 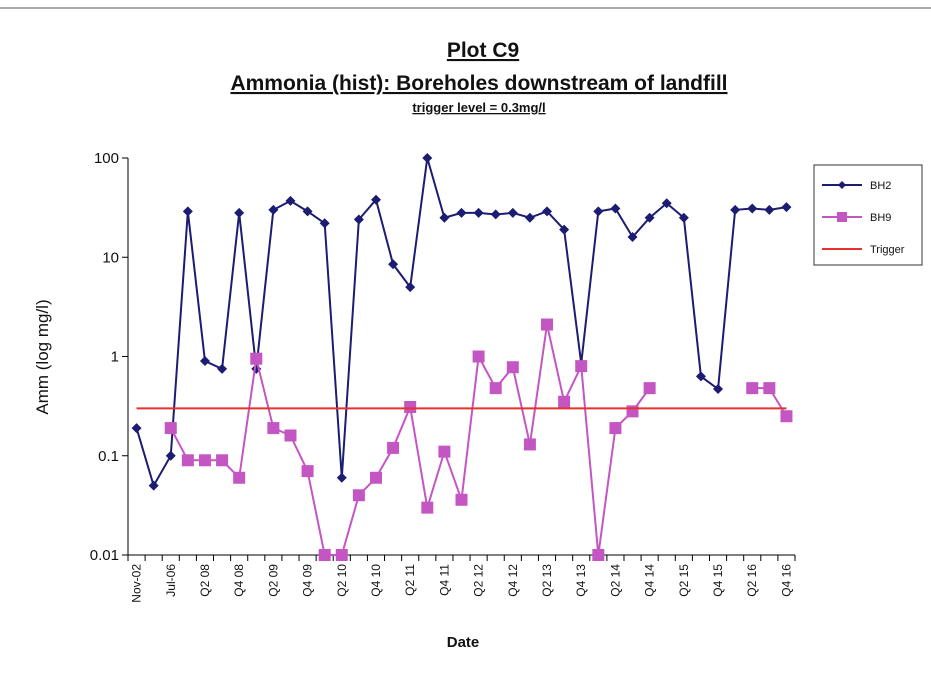 What do you see at coordinates (342, 580) in the screenshot?
I see `x-tick-label: Q2 10` at bounding box center [342, 580].